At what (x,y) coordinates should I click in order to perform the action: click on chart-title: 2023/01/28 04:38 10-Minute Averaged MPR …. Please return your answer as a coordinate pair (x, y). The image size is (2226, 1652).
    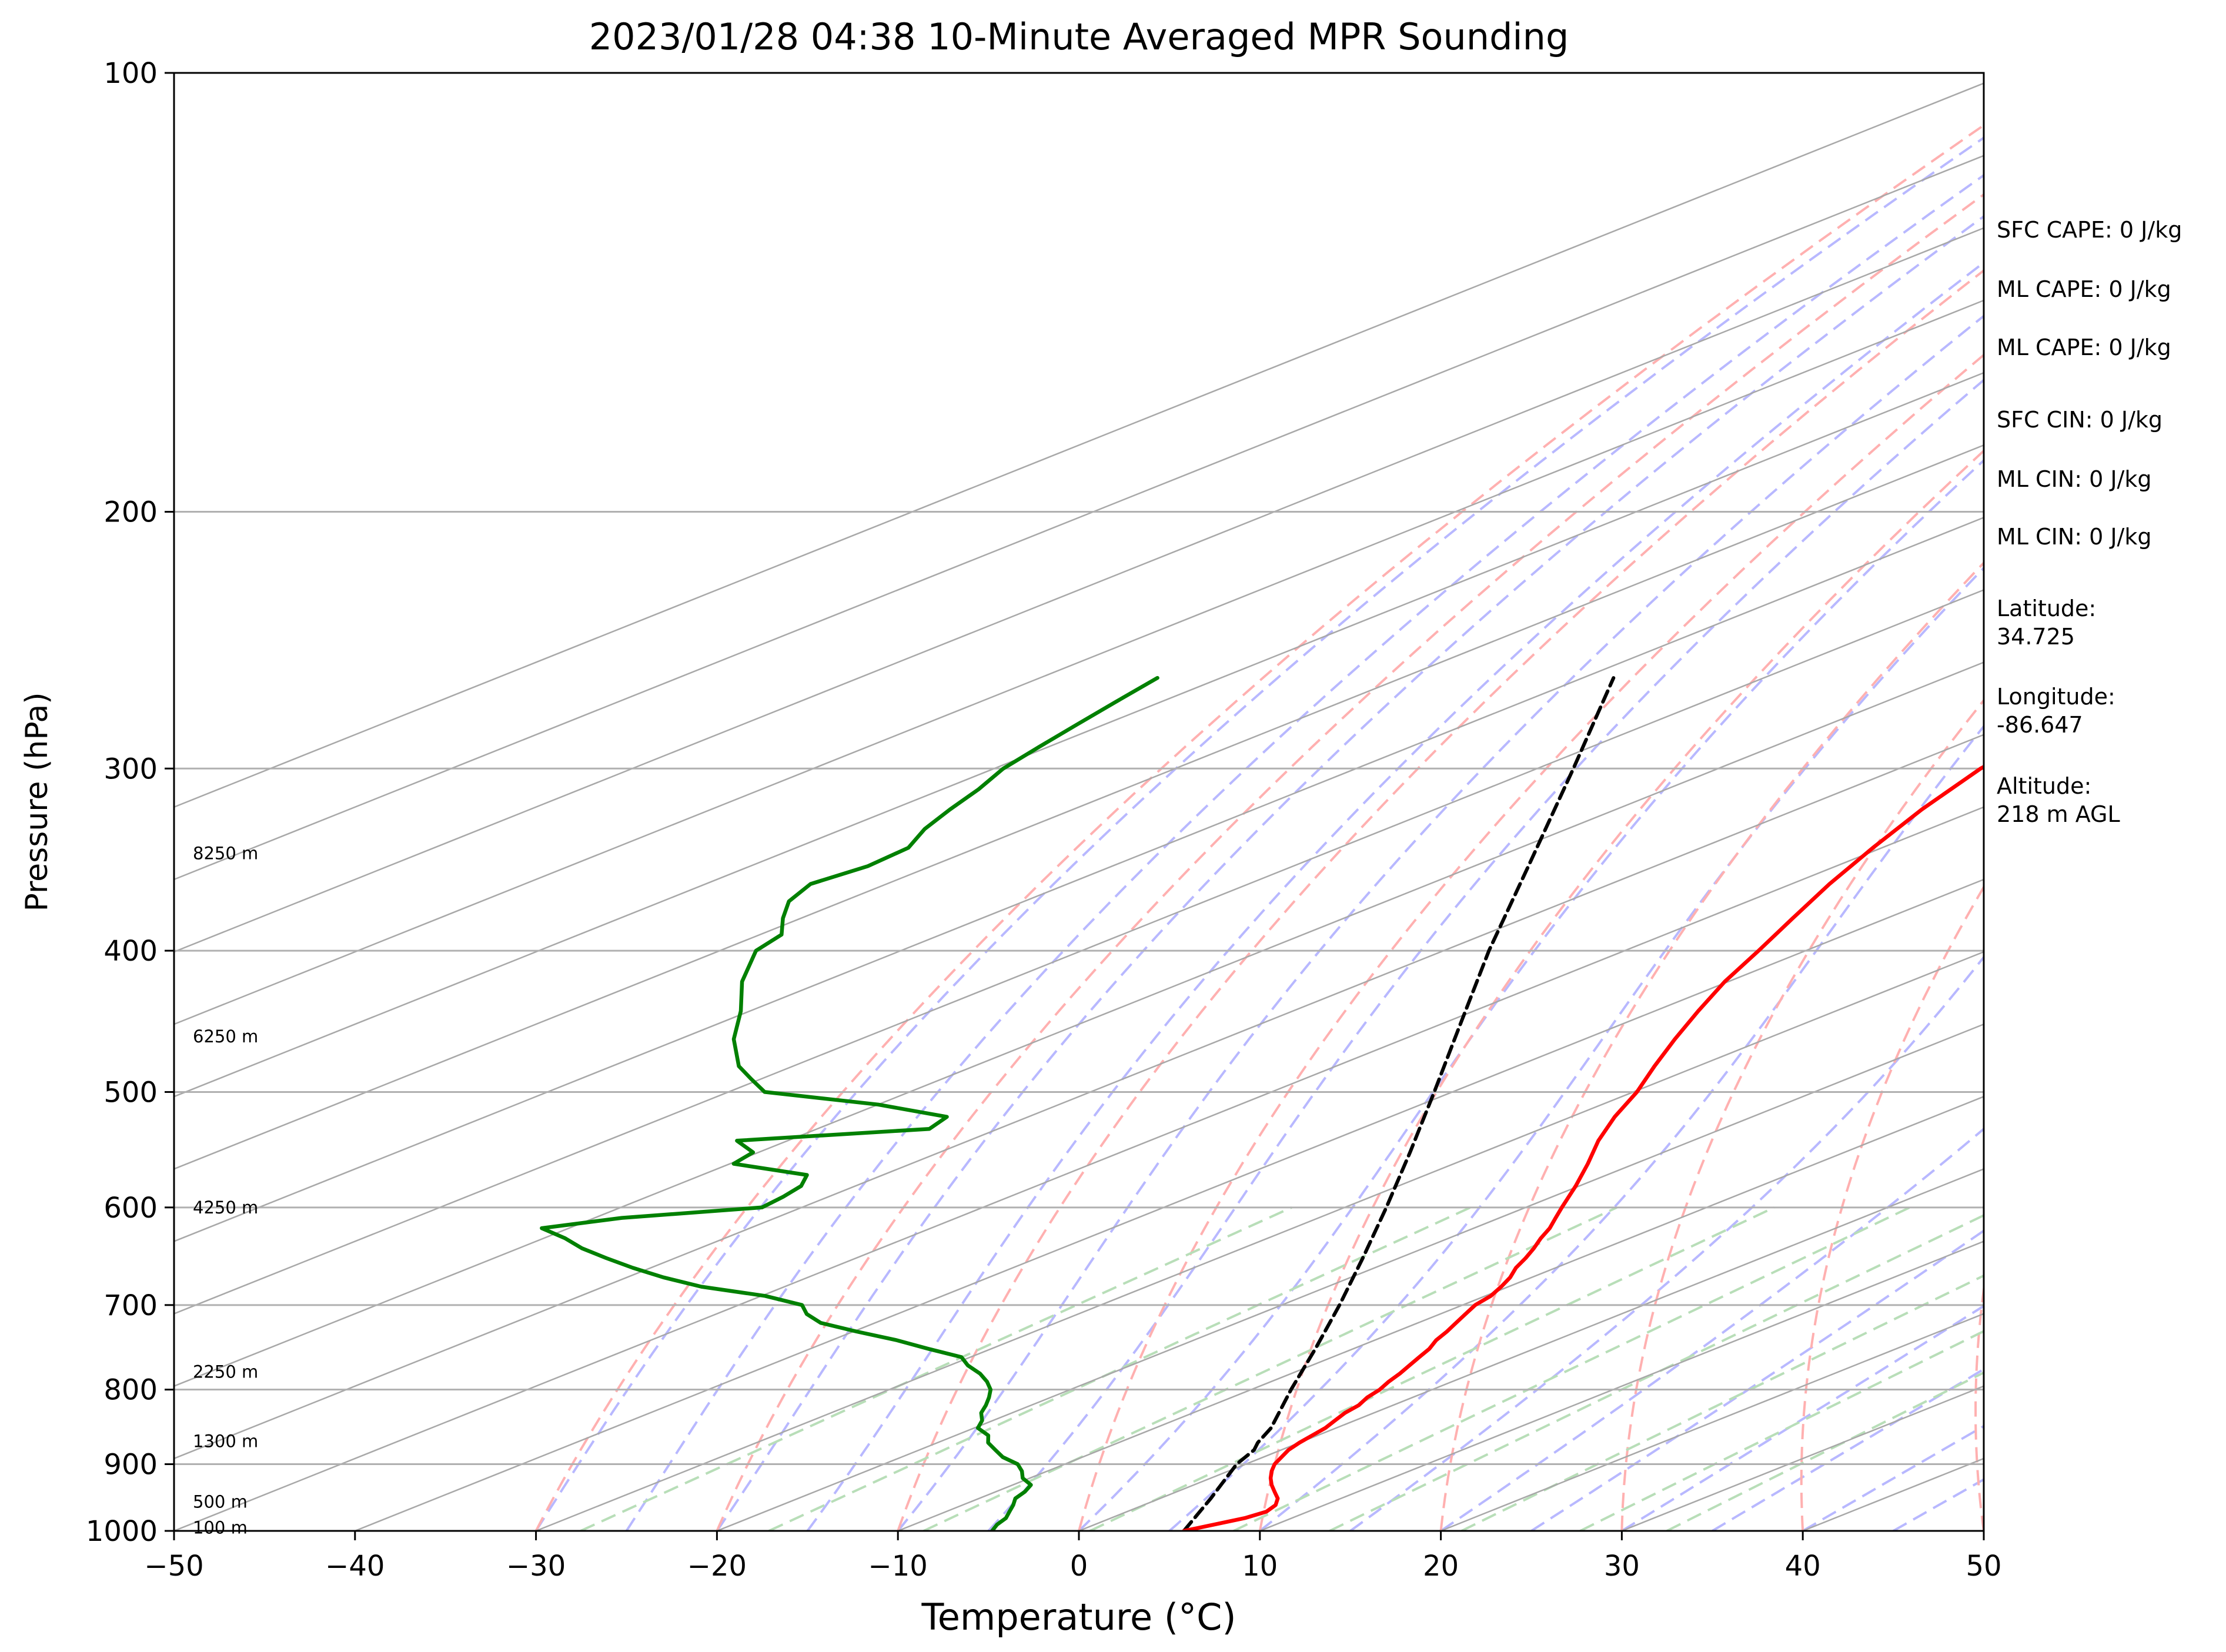
    Looking at the image, I should click on (1079, 36).